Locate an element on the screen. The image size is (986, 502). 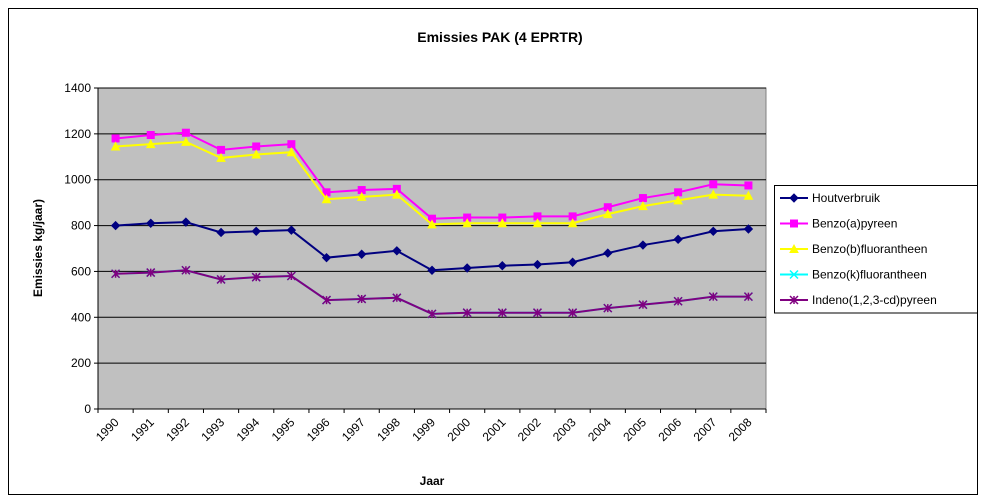
y-tick-label: 1400 is located at coordinates (77, 88).